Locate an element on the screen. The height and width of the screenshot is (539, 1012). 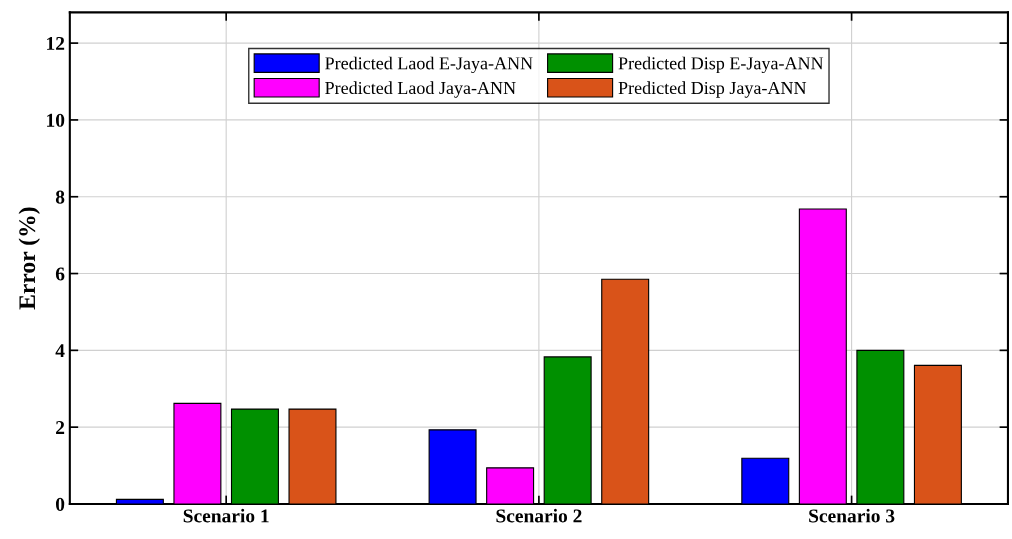
y-tick-label: 10 is located at coordinates (56, 120).